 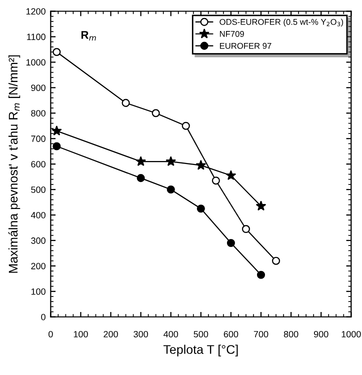 What do you see at coordinates (231, 334) in the screenshot?
I see `x-tick-label: 600` at bounding box center [231, 334].